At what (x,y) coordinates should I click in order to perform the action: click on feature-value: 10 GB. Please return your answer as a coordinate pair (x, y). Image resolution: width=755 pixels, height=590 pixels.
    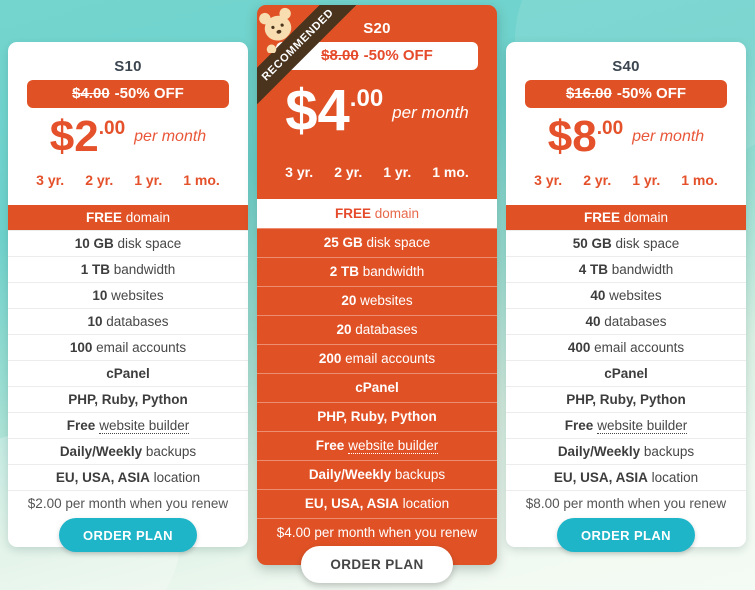
    Looking at the image, I should click on (94, 243).